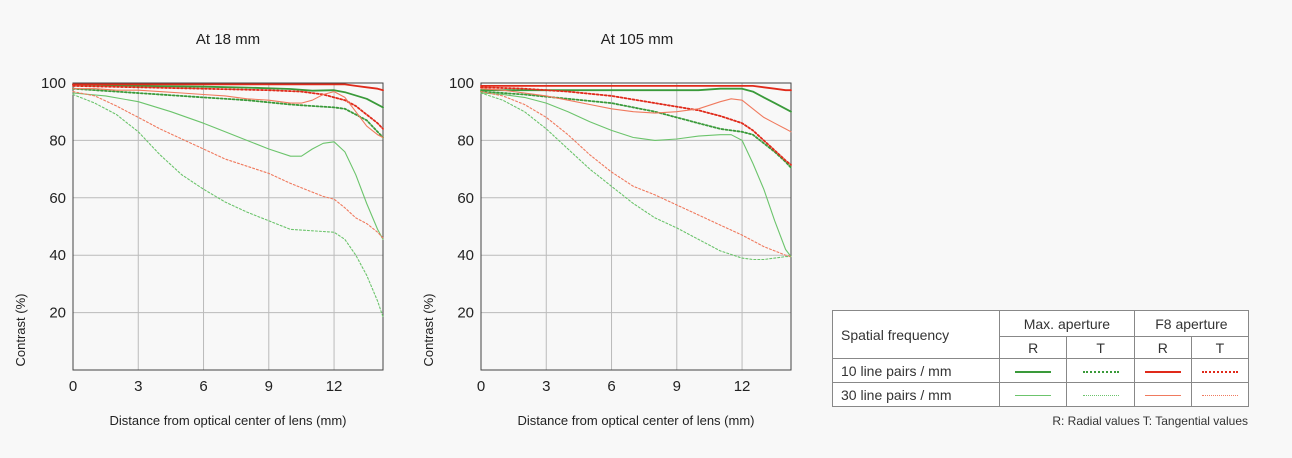 This screenshot has height=458, width=1292. What do you see at coordinates (1162, 394) in the screenshot?
I see `legend-swatch-30-f8-r` at bounding box center [1162, 394].